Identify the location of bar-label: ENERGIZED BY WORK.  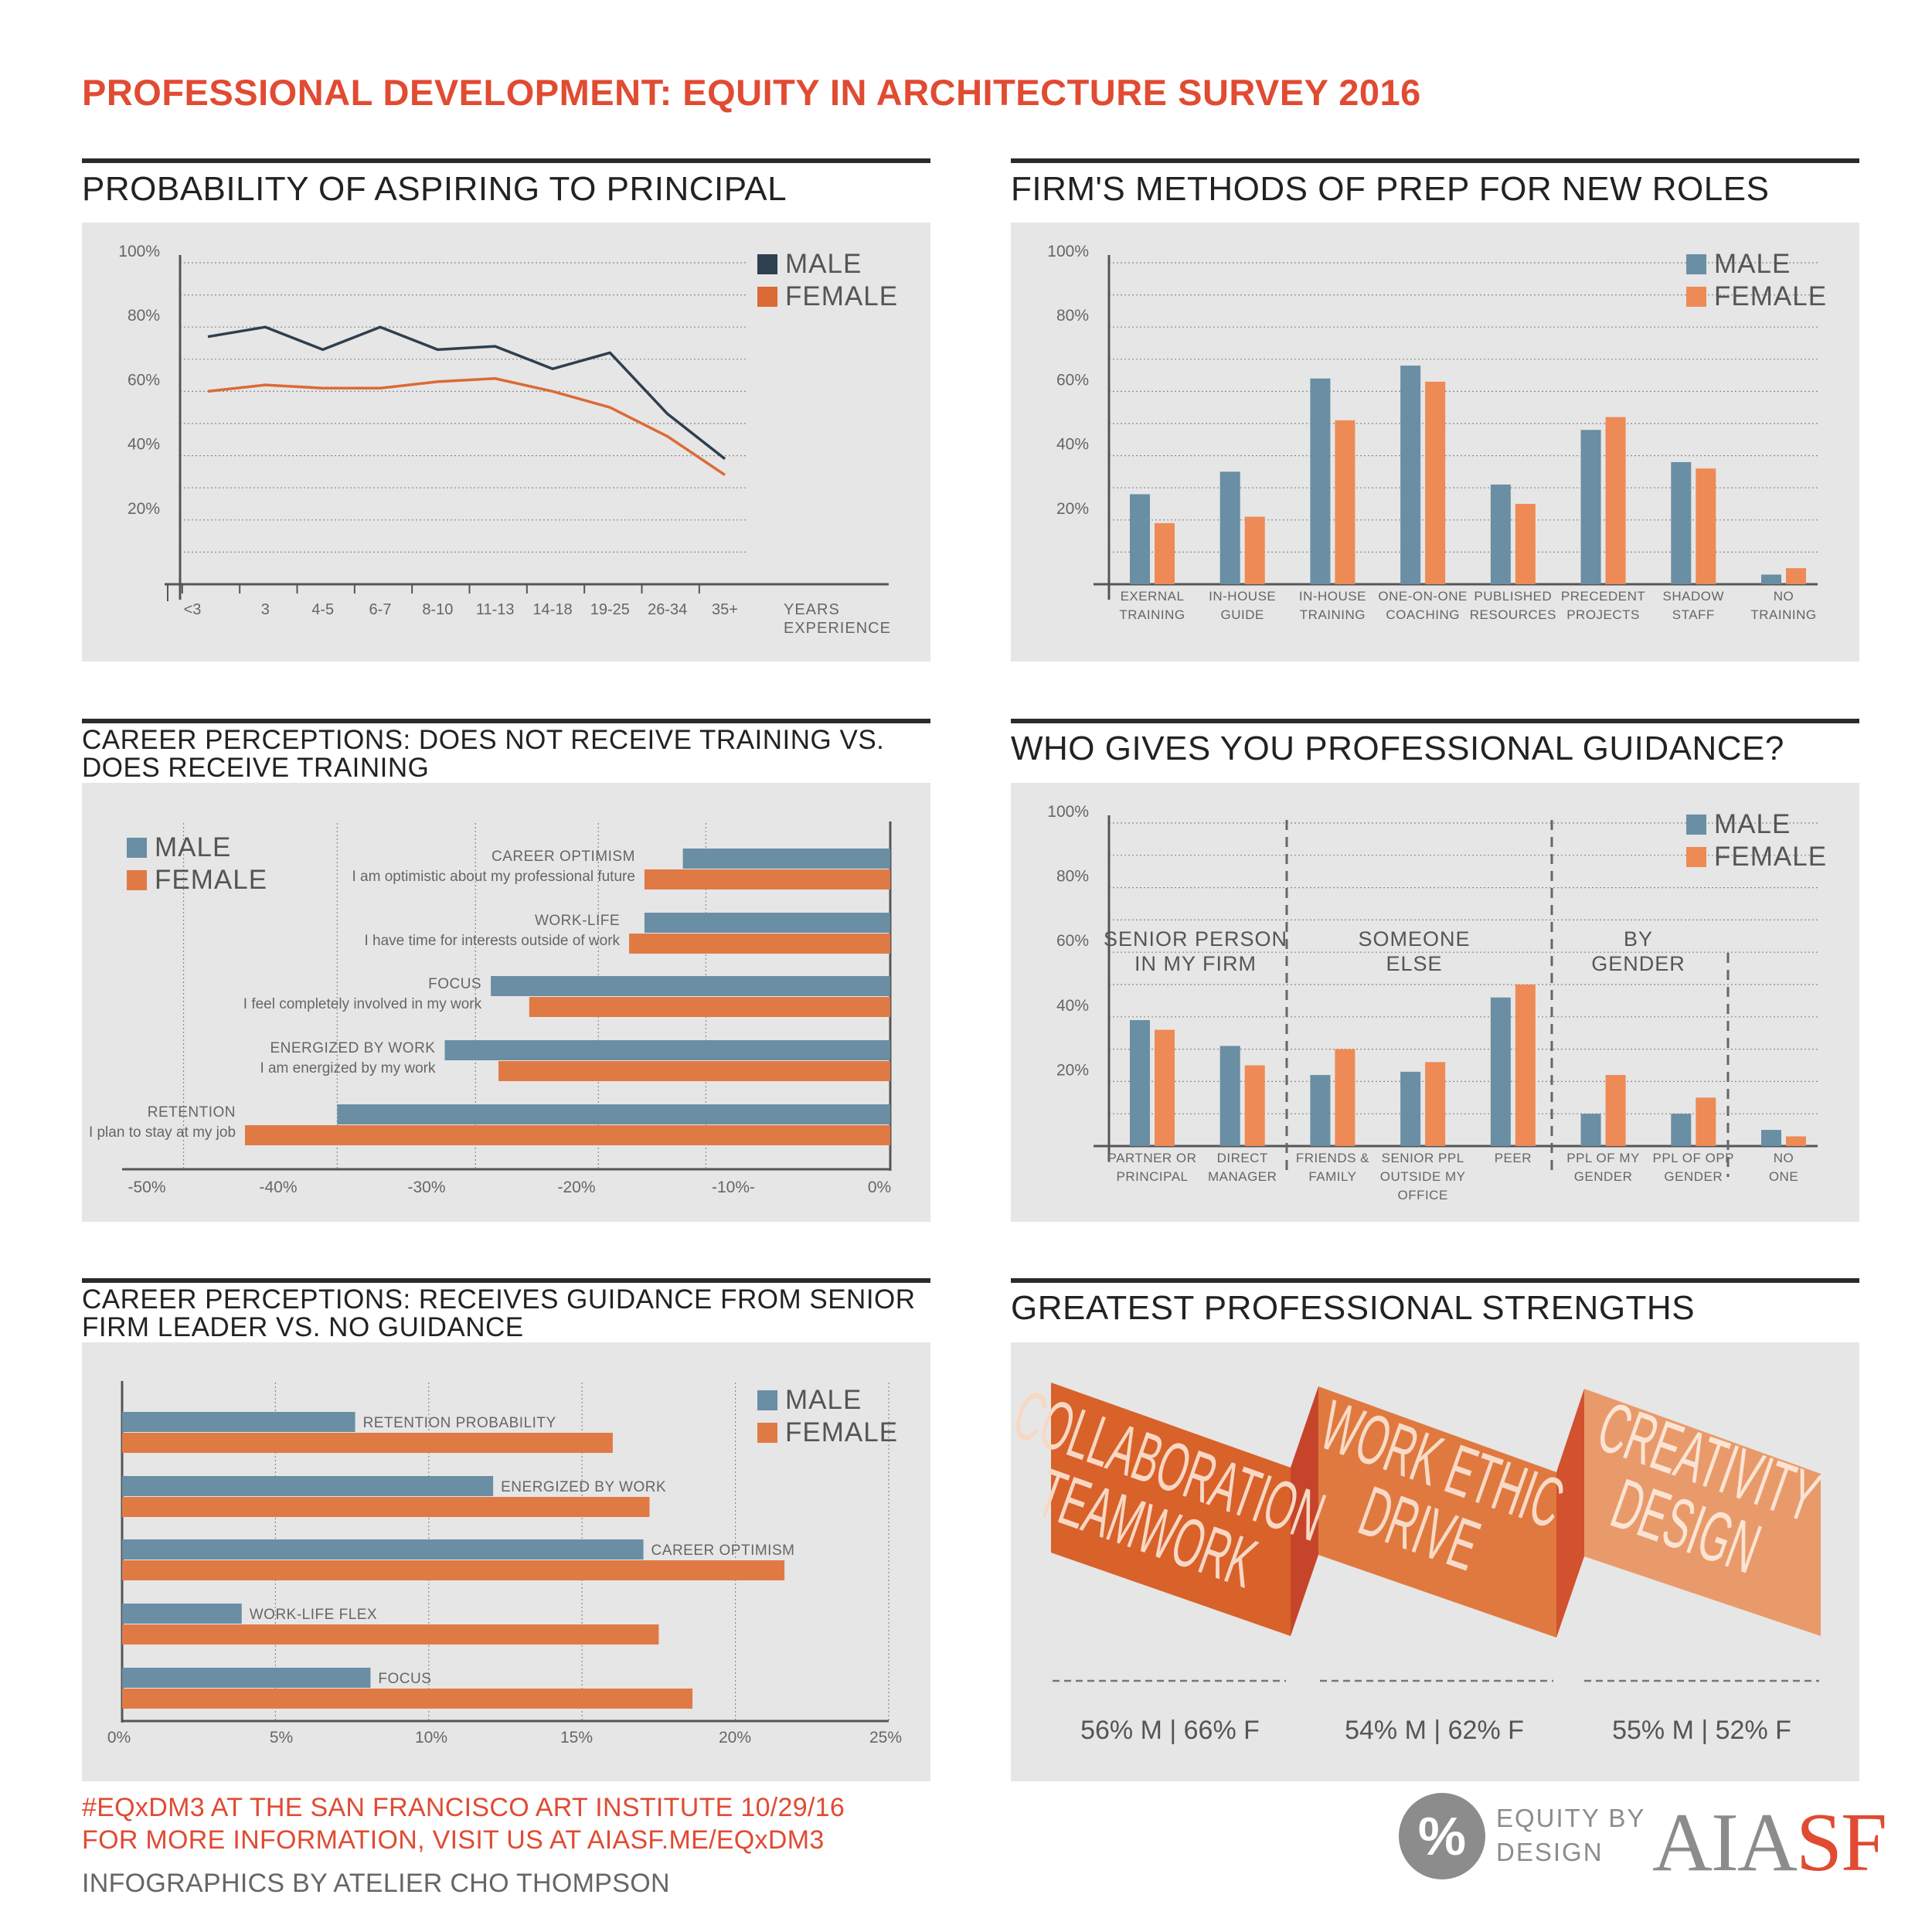
(353, 1048).